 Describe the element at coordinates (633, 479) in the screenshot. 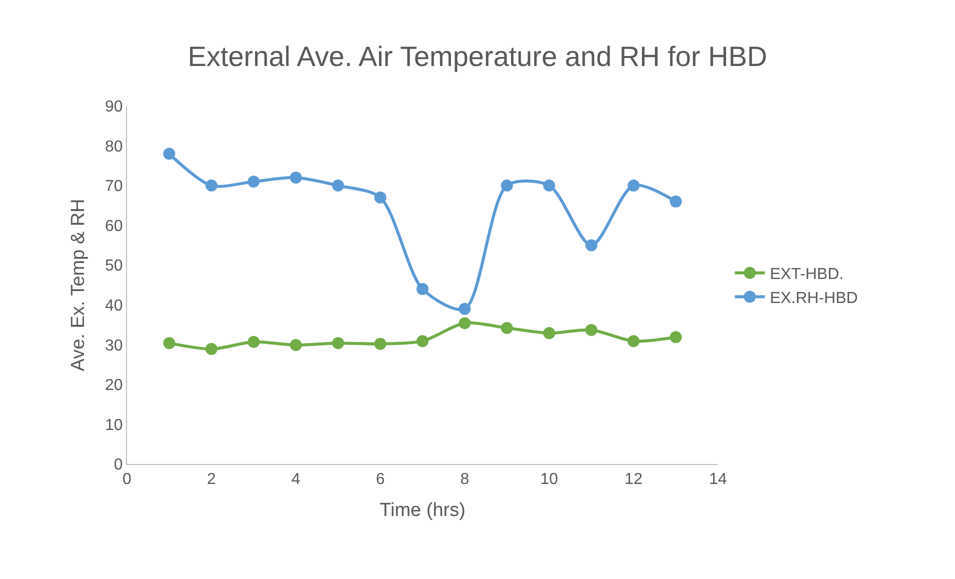

I see `x-tick-label: 12` at that location.